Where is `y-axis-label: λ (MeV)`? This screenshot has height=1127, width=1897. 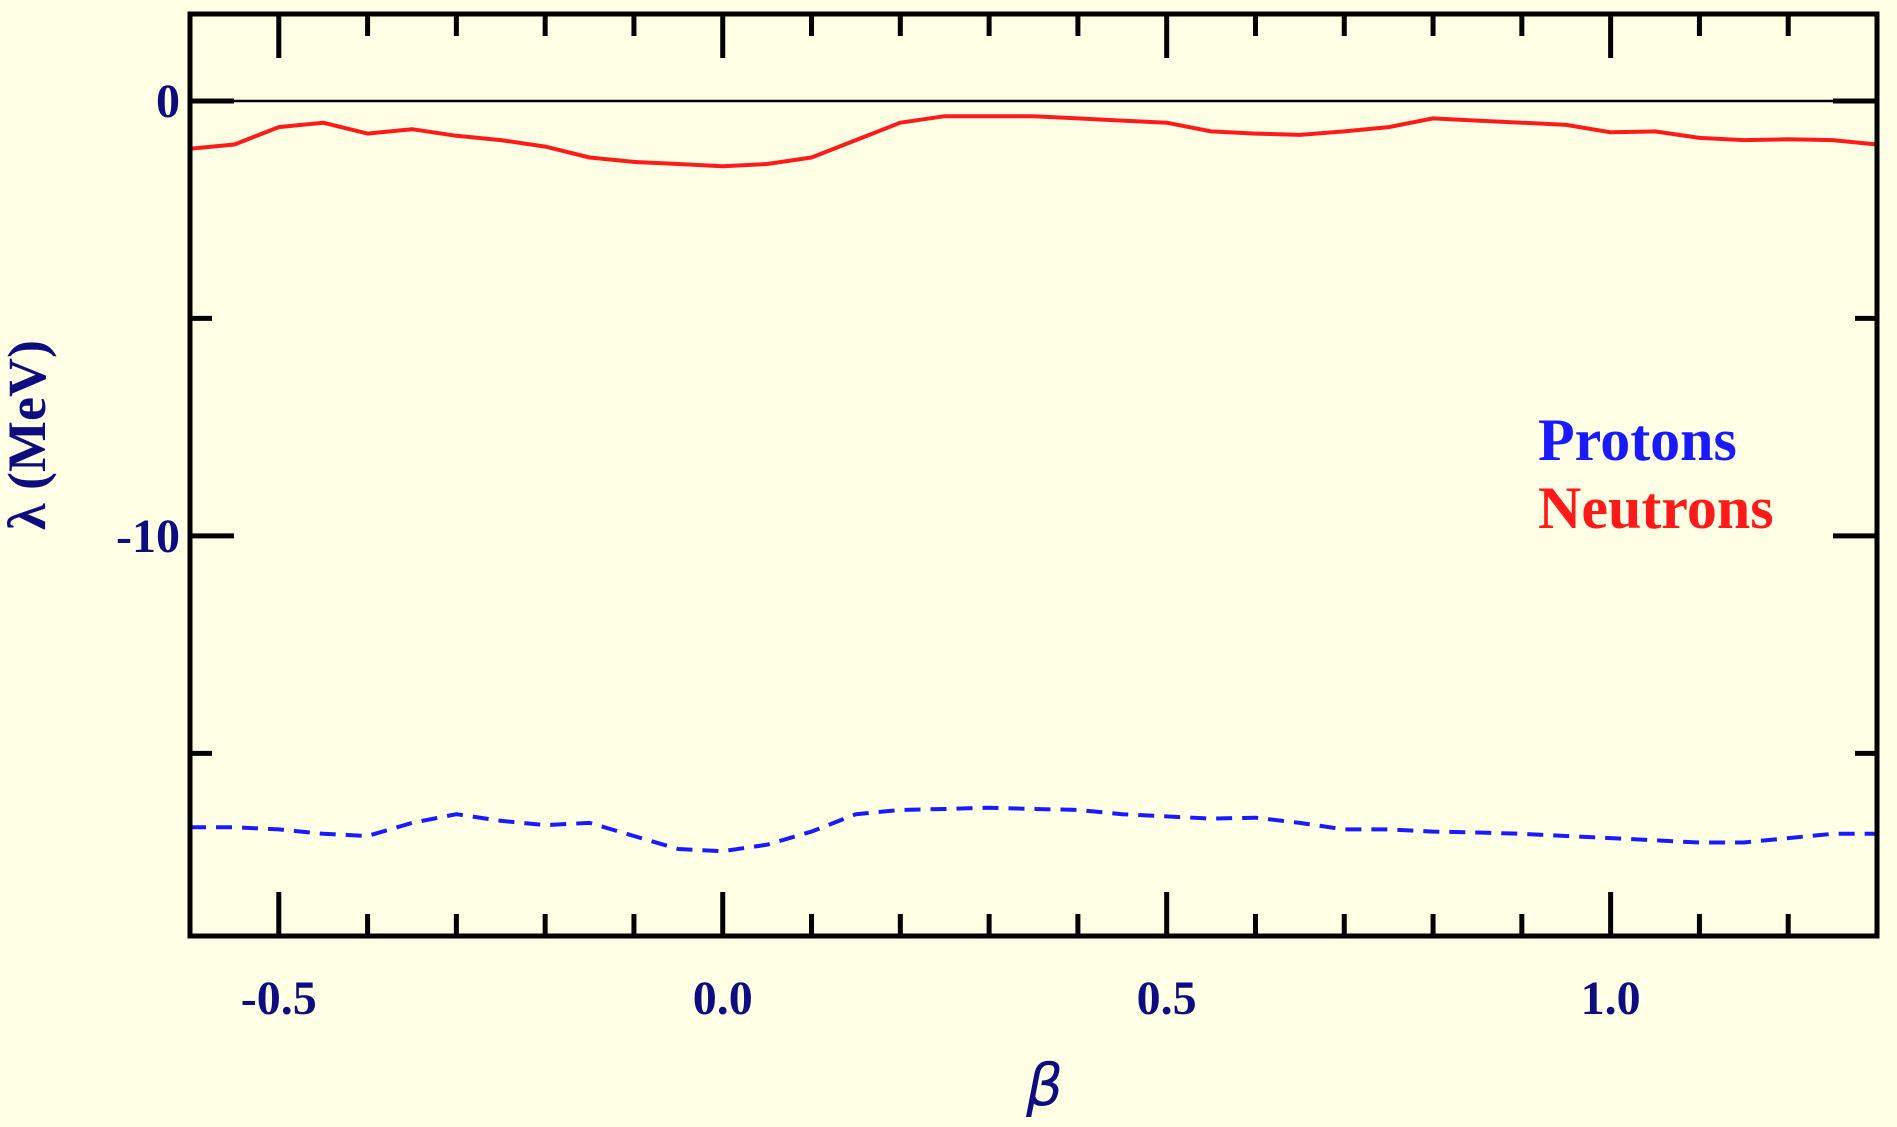 y-axis-label: λ (MeV) is located at coordinates (28, 435).